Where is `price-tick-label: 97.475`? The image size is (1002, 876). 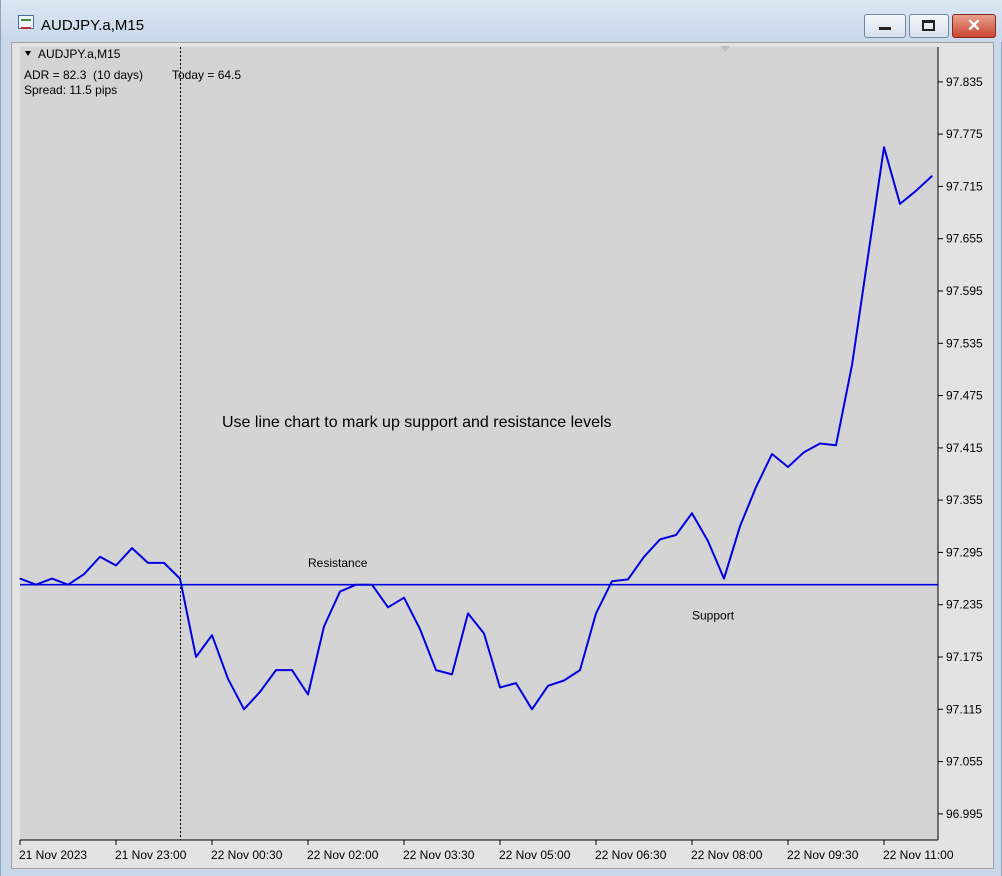
price-tick-label: 97.475 is located at coordinates (964, 396).